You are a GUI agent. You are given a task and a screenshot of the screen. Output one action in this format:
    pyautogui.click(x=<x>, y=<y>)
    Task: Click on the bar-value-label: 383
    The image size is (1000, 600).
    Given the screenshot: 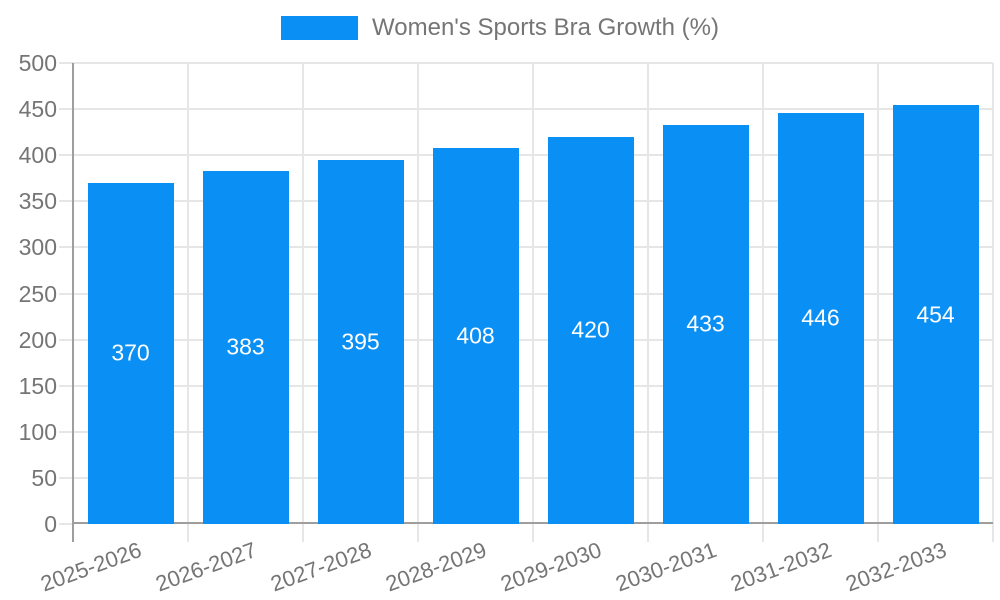 What is the action you would take?
    pyautogui.click(x=245, y=346)
    